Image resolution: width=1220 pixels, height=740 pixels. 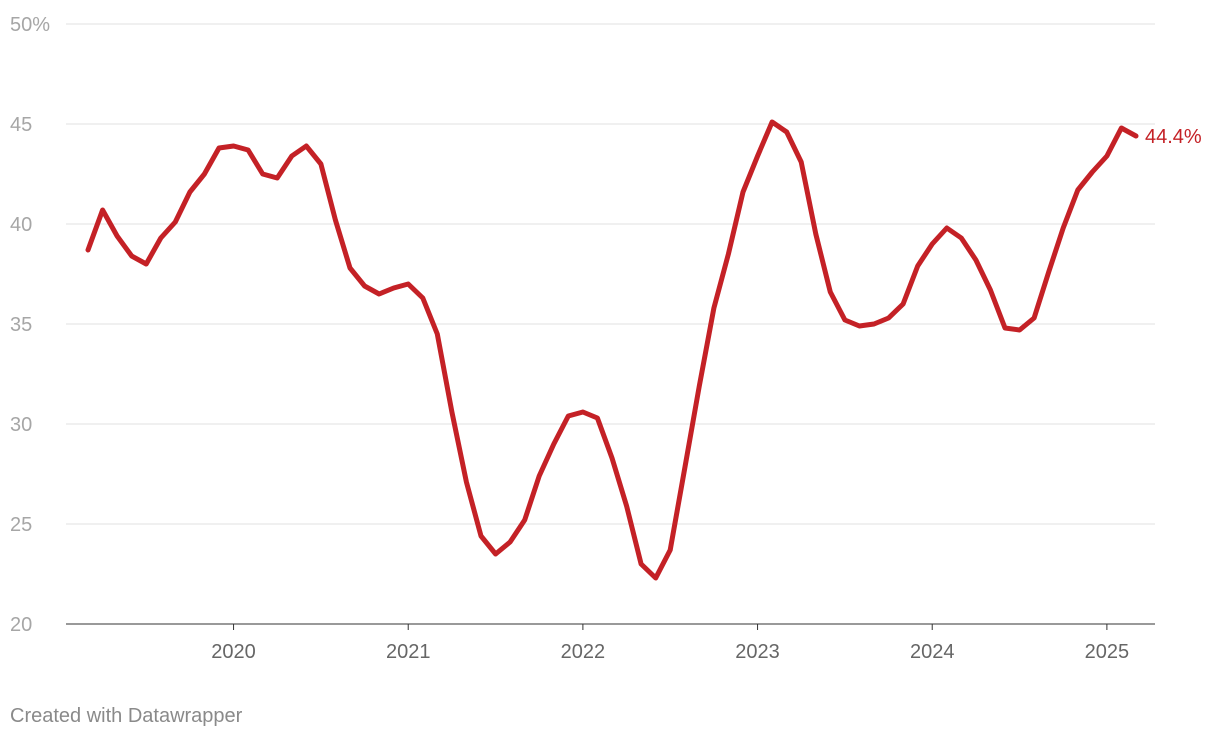 I want to click on y-tick-label: 40, so click(x=21, y=225).